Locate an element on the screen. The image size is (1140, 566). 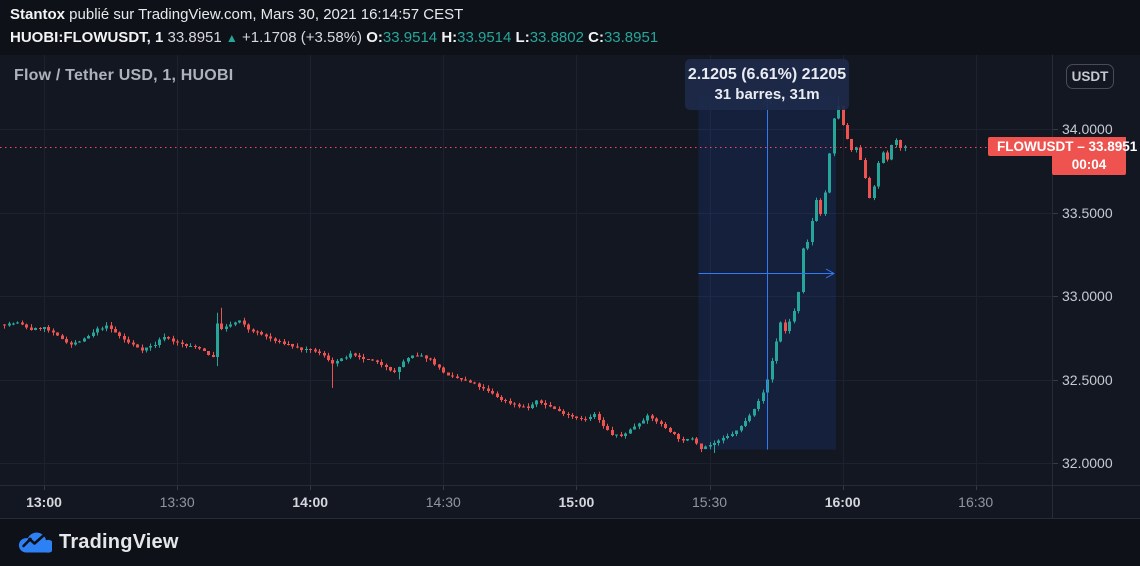
tradingview-cloud-icon is located at coordinates (35, 542).